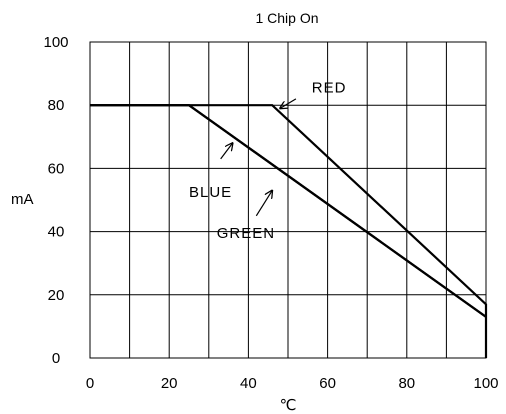 The width and height of the screenshot is (506, 414). What do you see at coordinates (329, 88) in the screenshot?
I see `series-label-red: RED` at bounding box center [329, 88].